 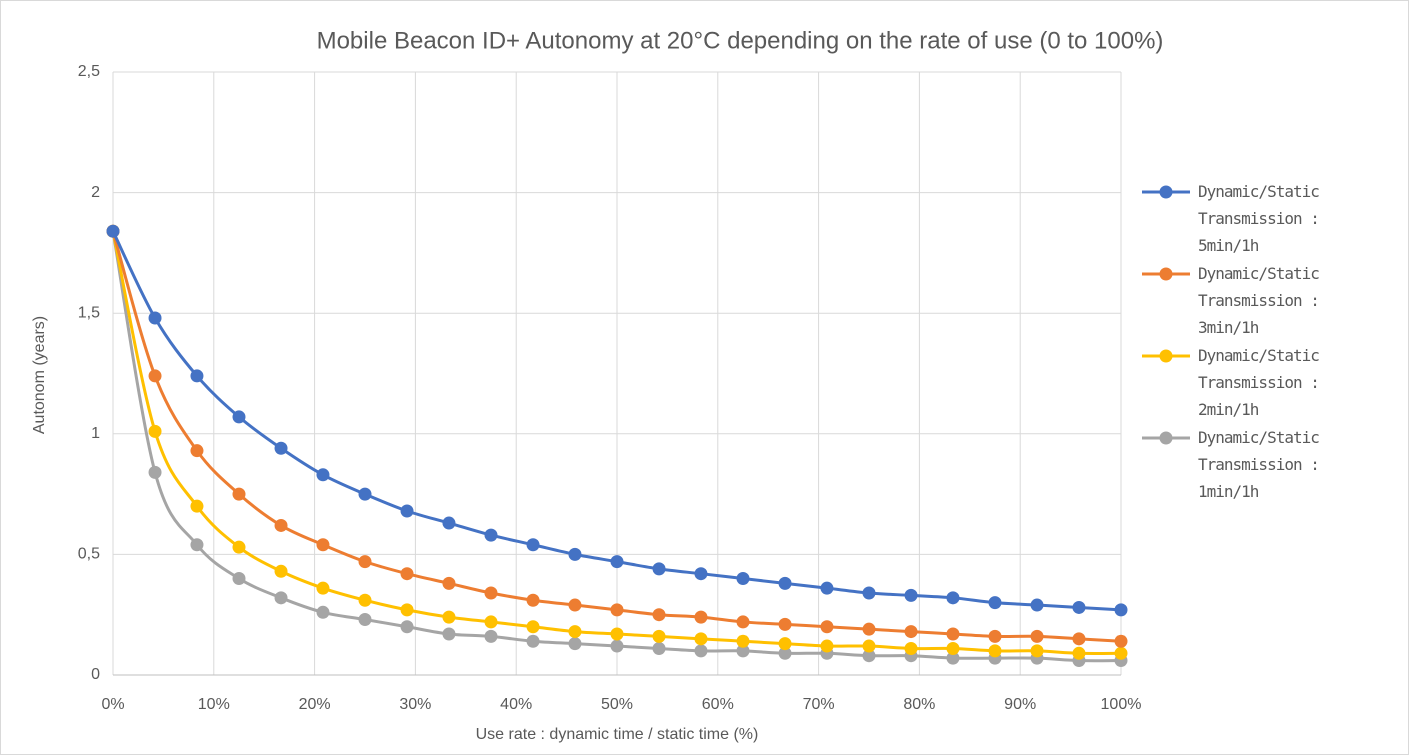 What do you see at coordinates (89, 554) in the screenshot?
I see `y-tick-label: 0,5` at bounding box center [89, 554].